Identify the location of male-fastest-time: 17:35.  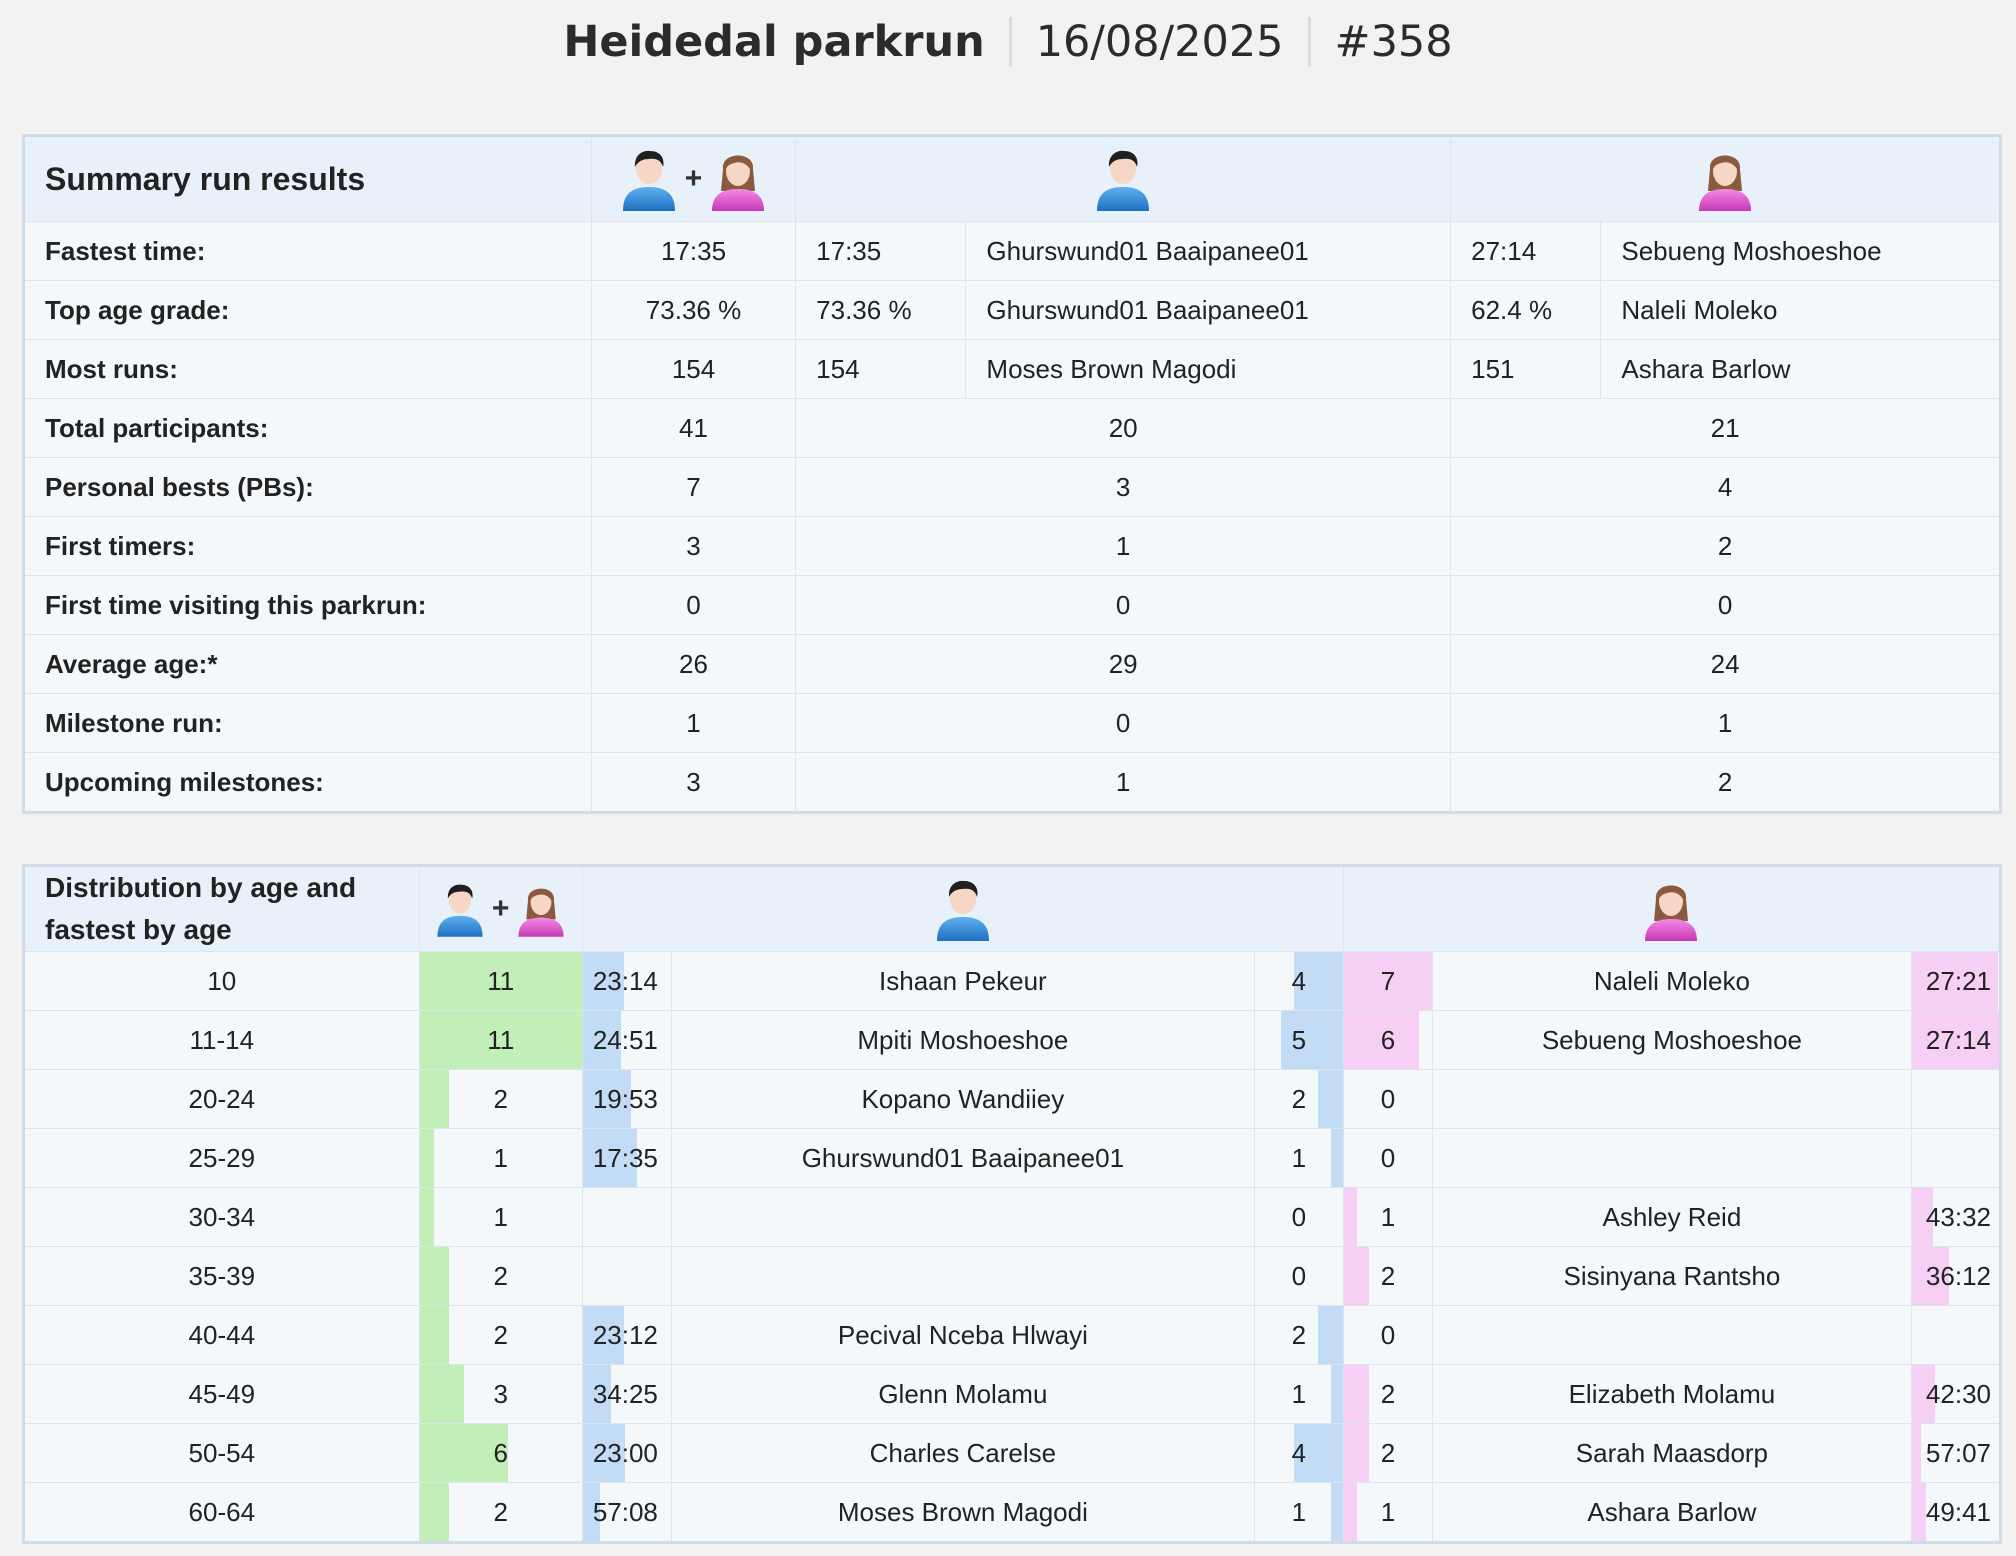
(626, 1158).